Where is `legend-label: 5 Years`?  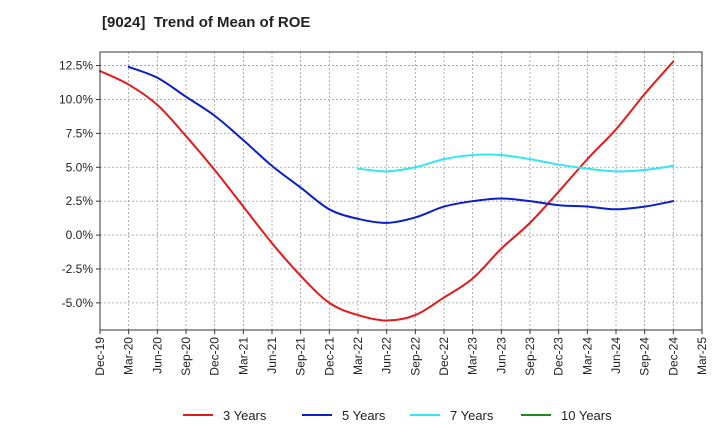 legend-label: 5 Years is located at coordinates (364, 415).